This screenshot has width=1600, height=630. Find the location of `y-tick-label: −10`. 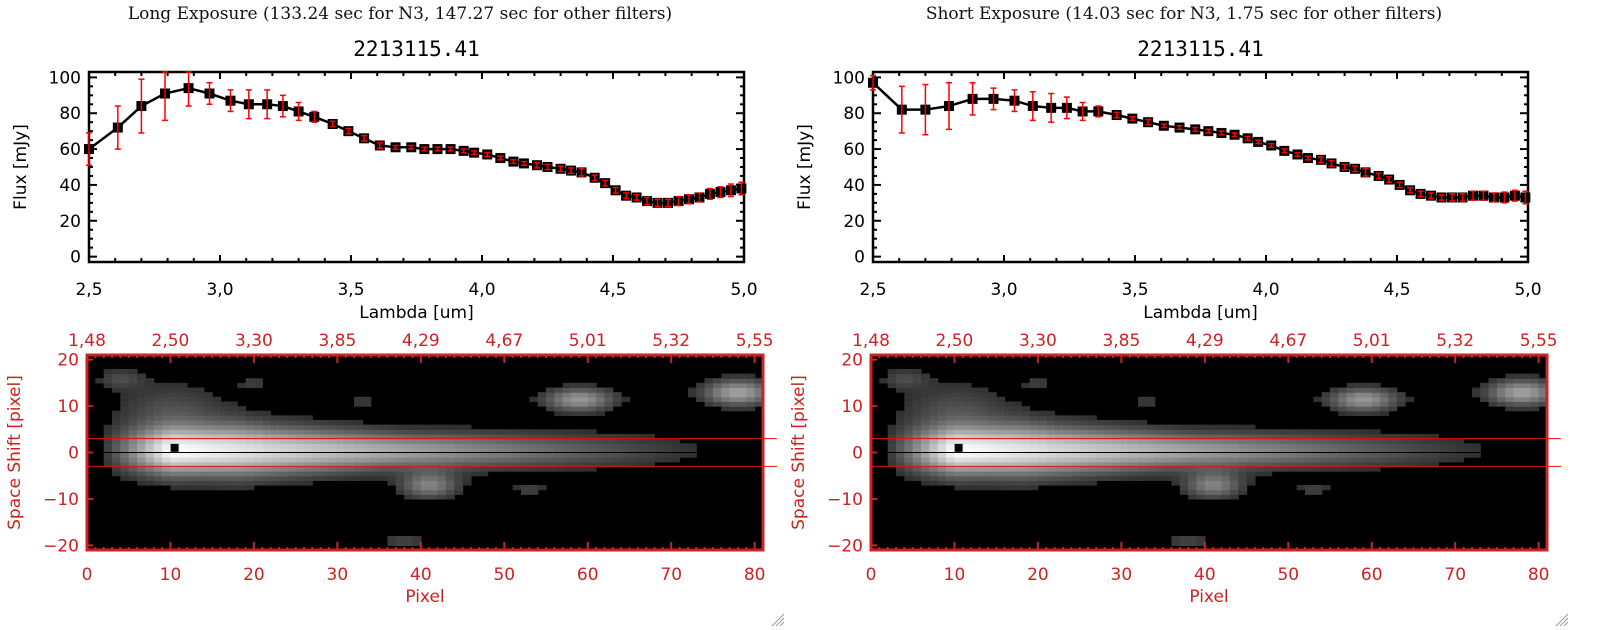

y-tick-label: −10 is located at coordinates (845, 500).